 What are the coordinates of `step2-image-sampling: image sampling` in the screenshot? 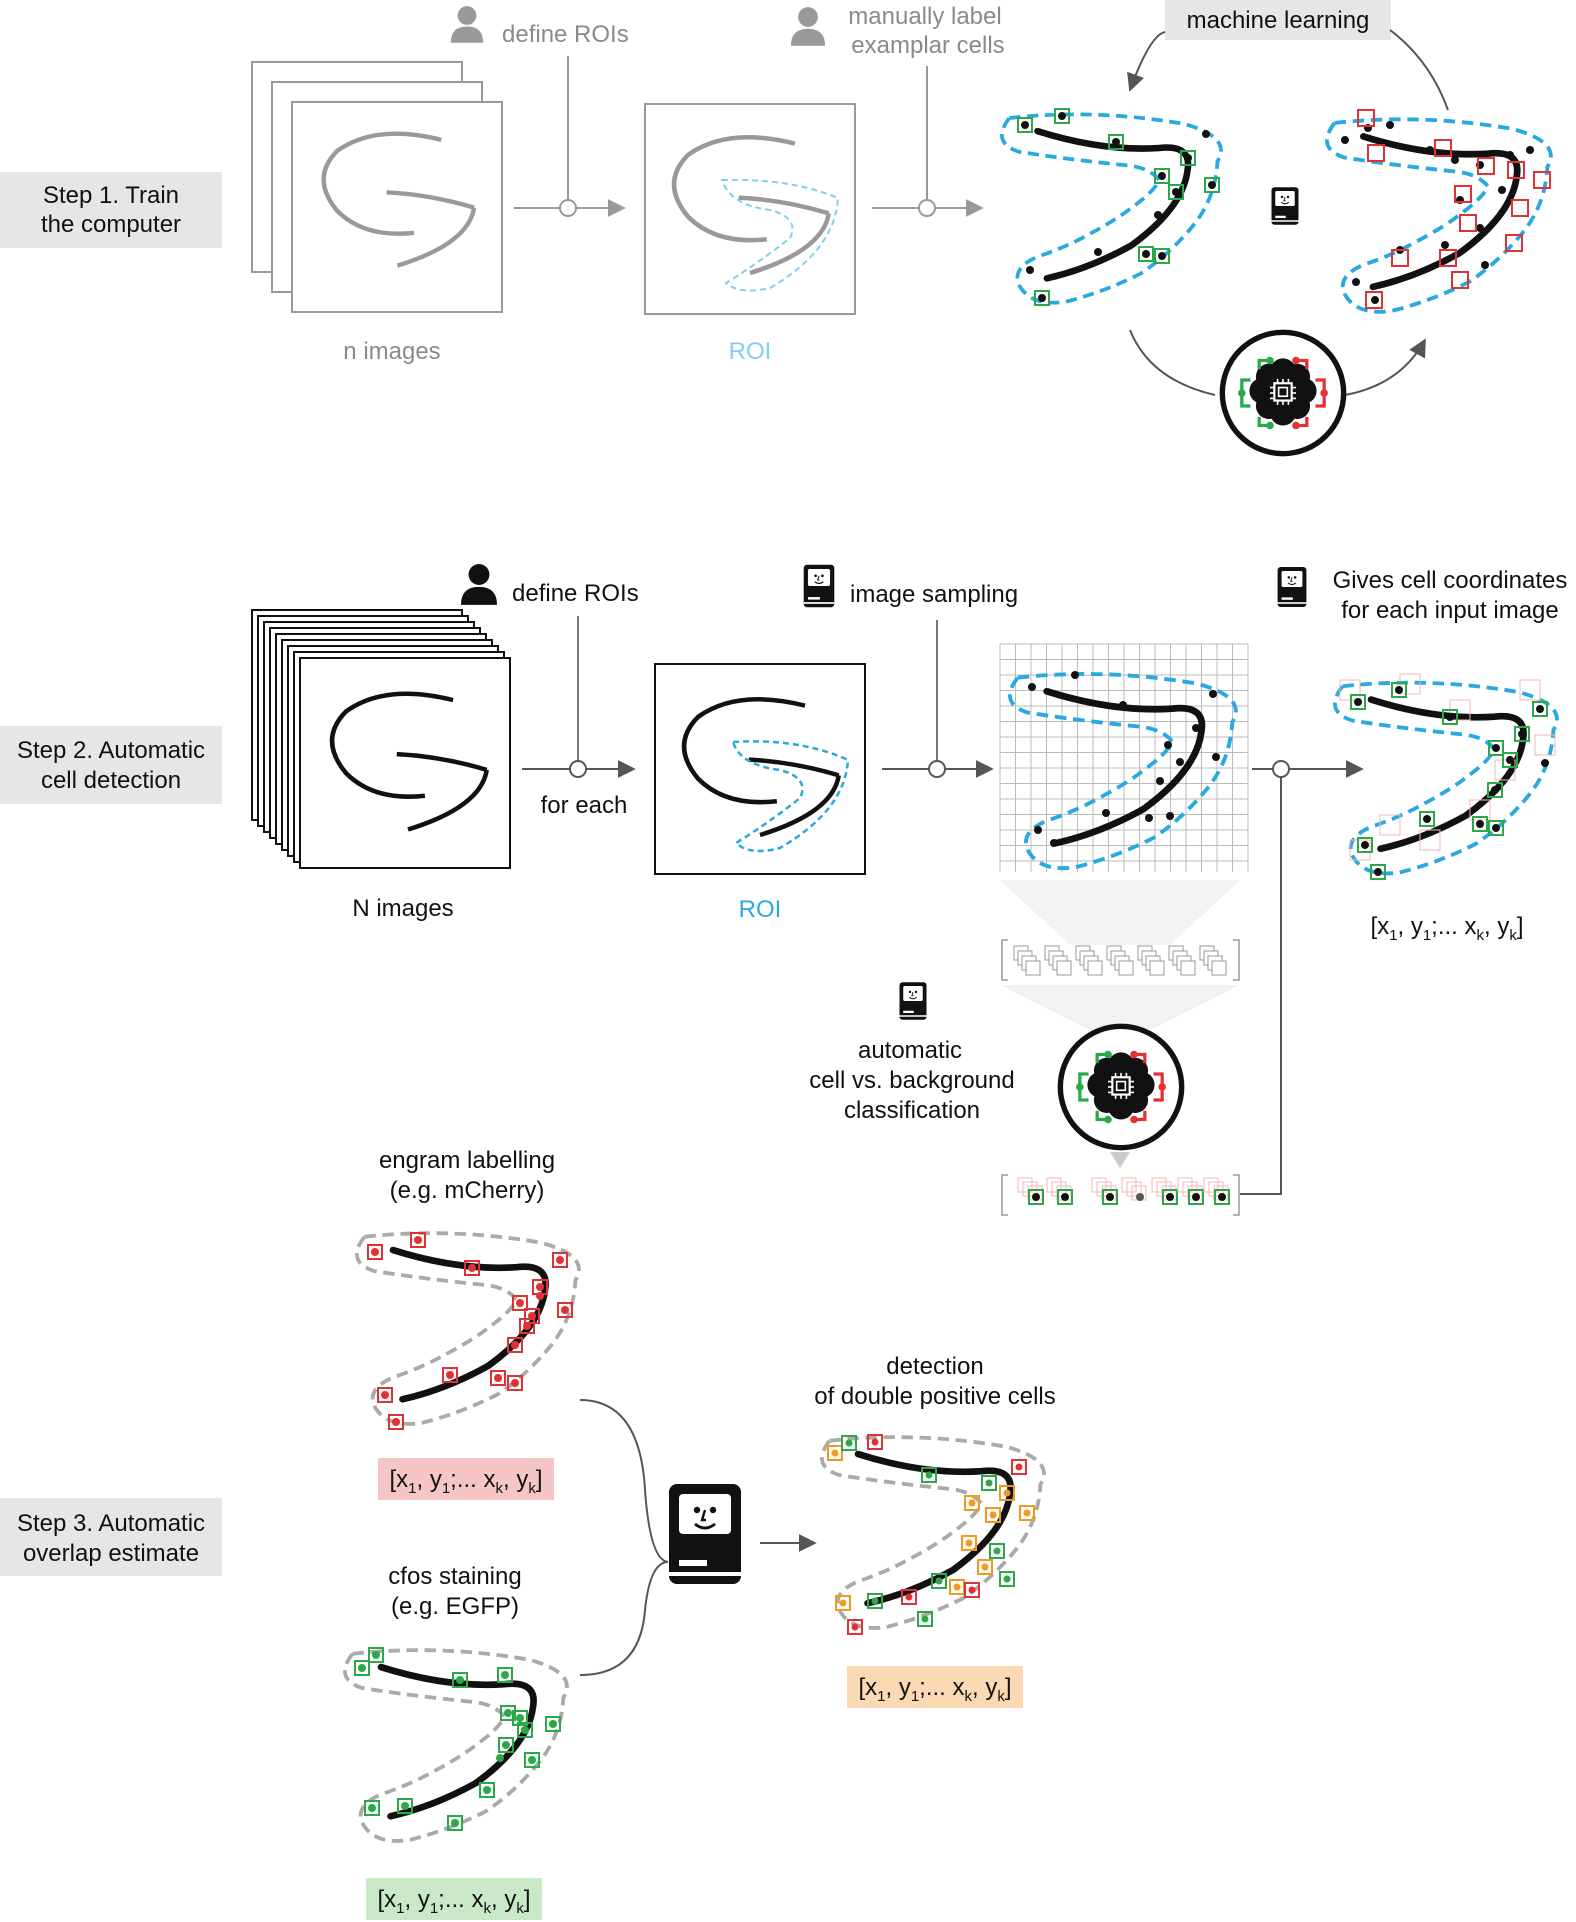 It's located at (910, 663).